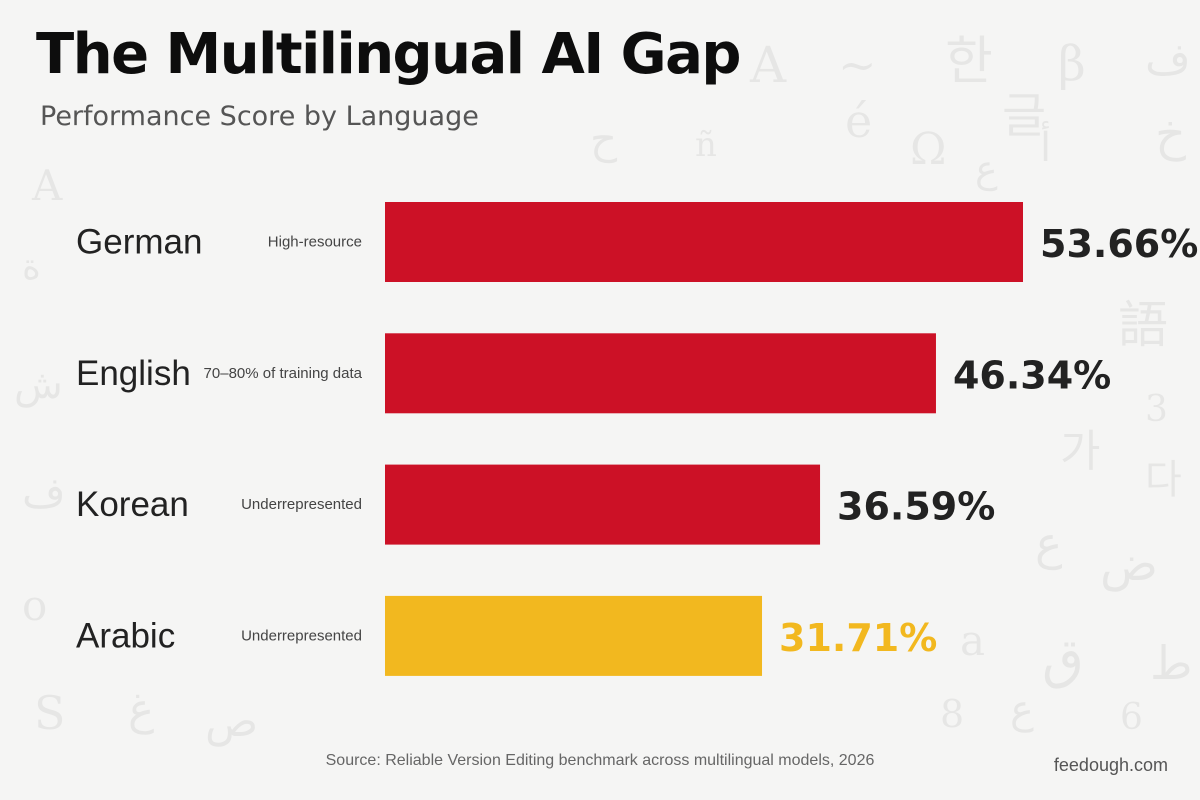 This screenshot has width=1200, height=800. Describe the element at coordinates (315, 242) in the screenshot. I see `category-note: High-resource` at that location.